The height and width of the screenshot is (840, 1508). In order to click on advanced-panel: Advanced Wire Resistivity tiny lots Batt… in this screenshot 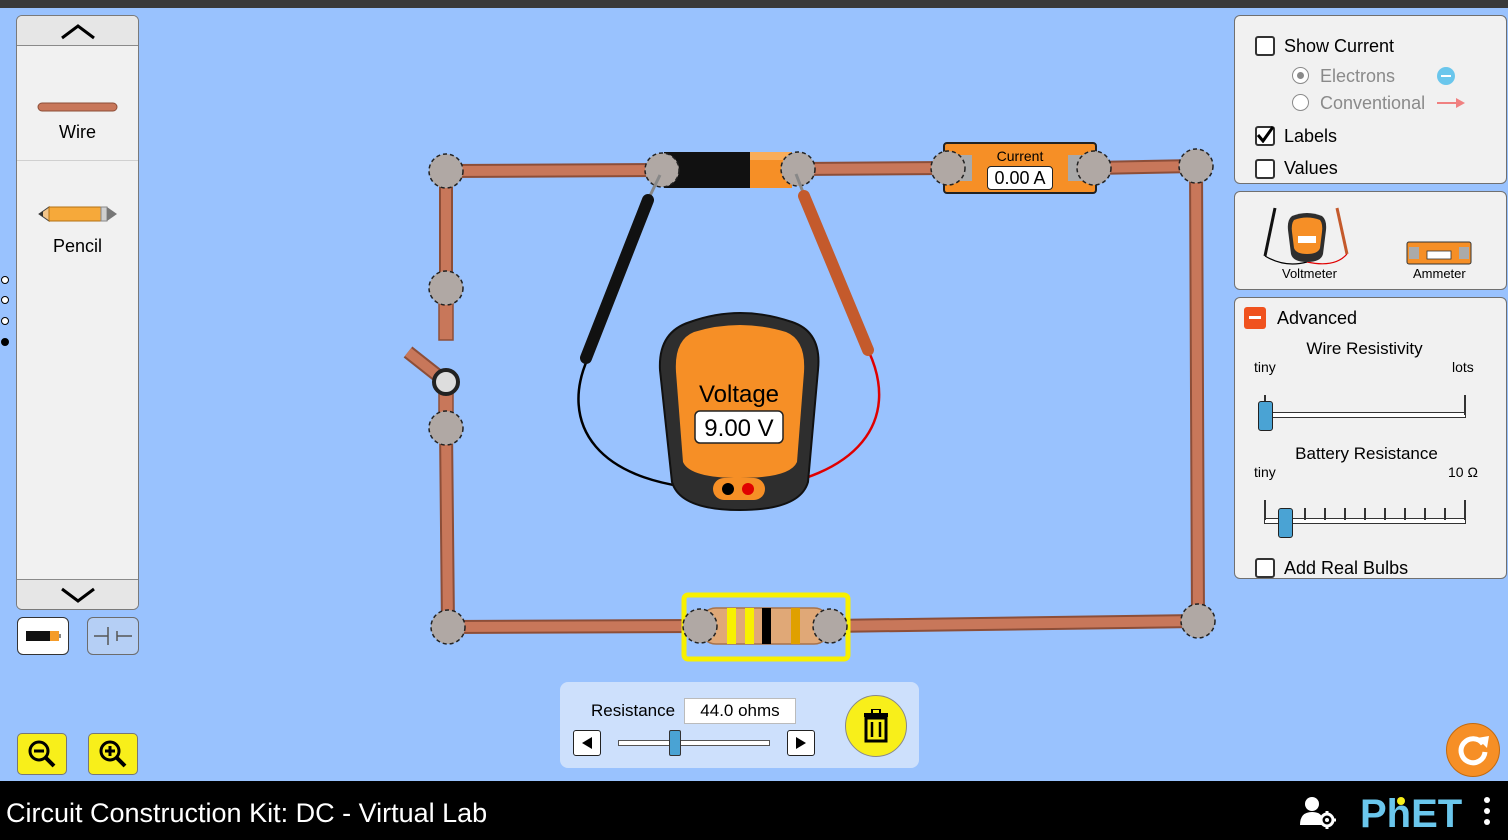, I will do `click(1370, 438)`.